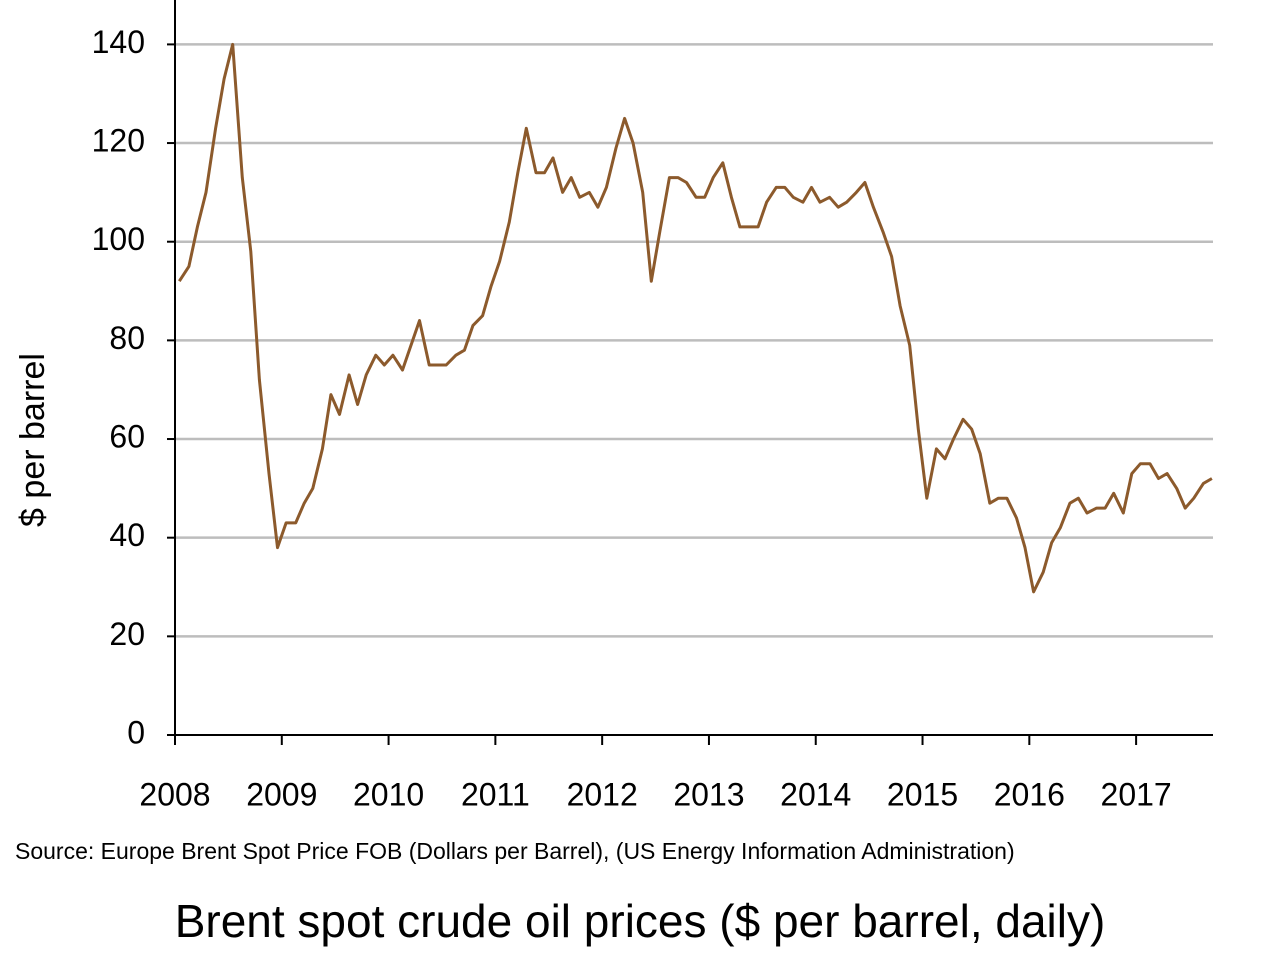 Image resolution: width=1280 pixels, height=960 pixels. What do you see at coordinates (602, 794) in the screenshot?
I see `x-tick-label: 2012` at bounding box center [602, 794].